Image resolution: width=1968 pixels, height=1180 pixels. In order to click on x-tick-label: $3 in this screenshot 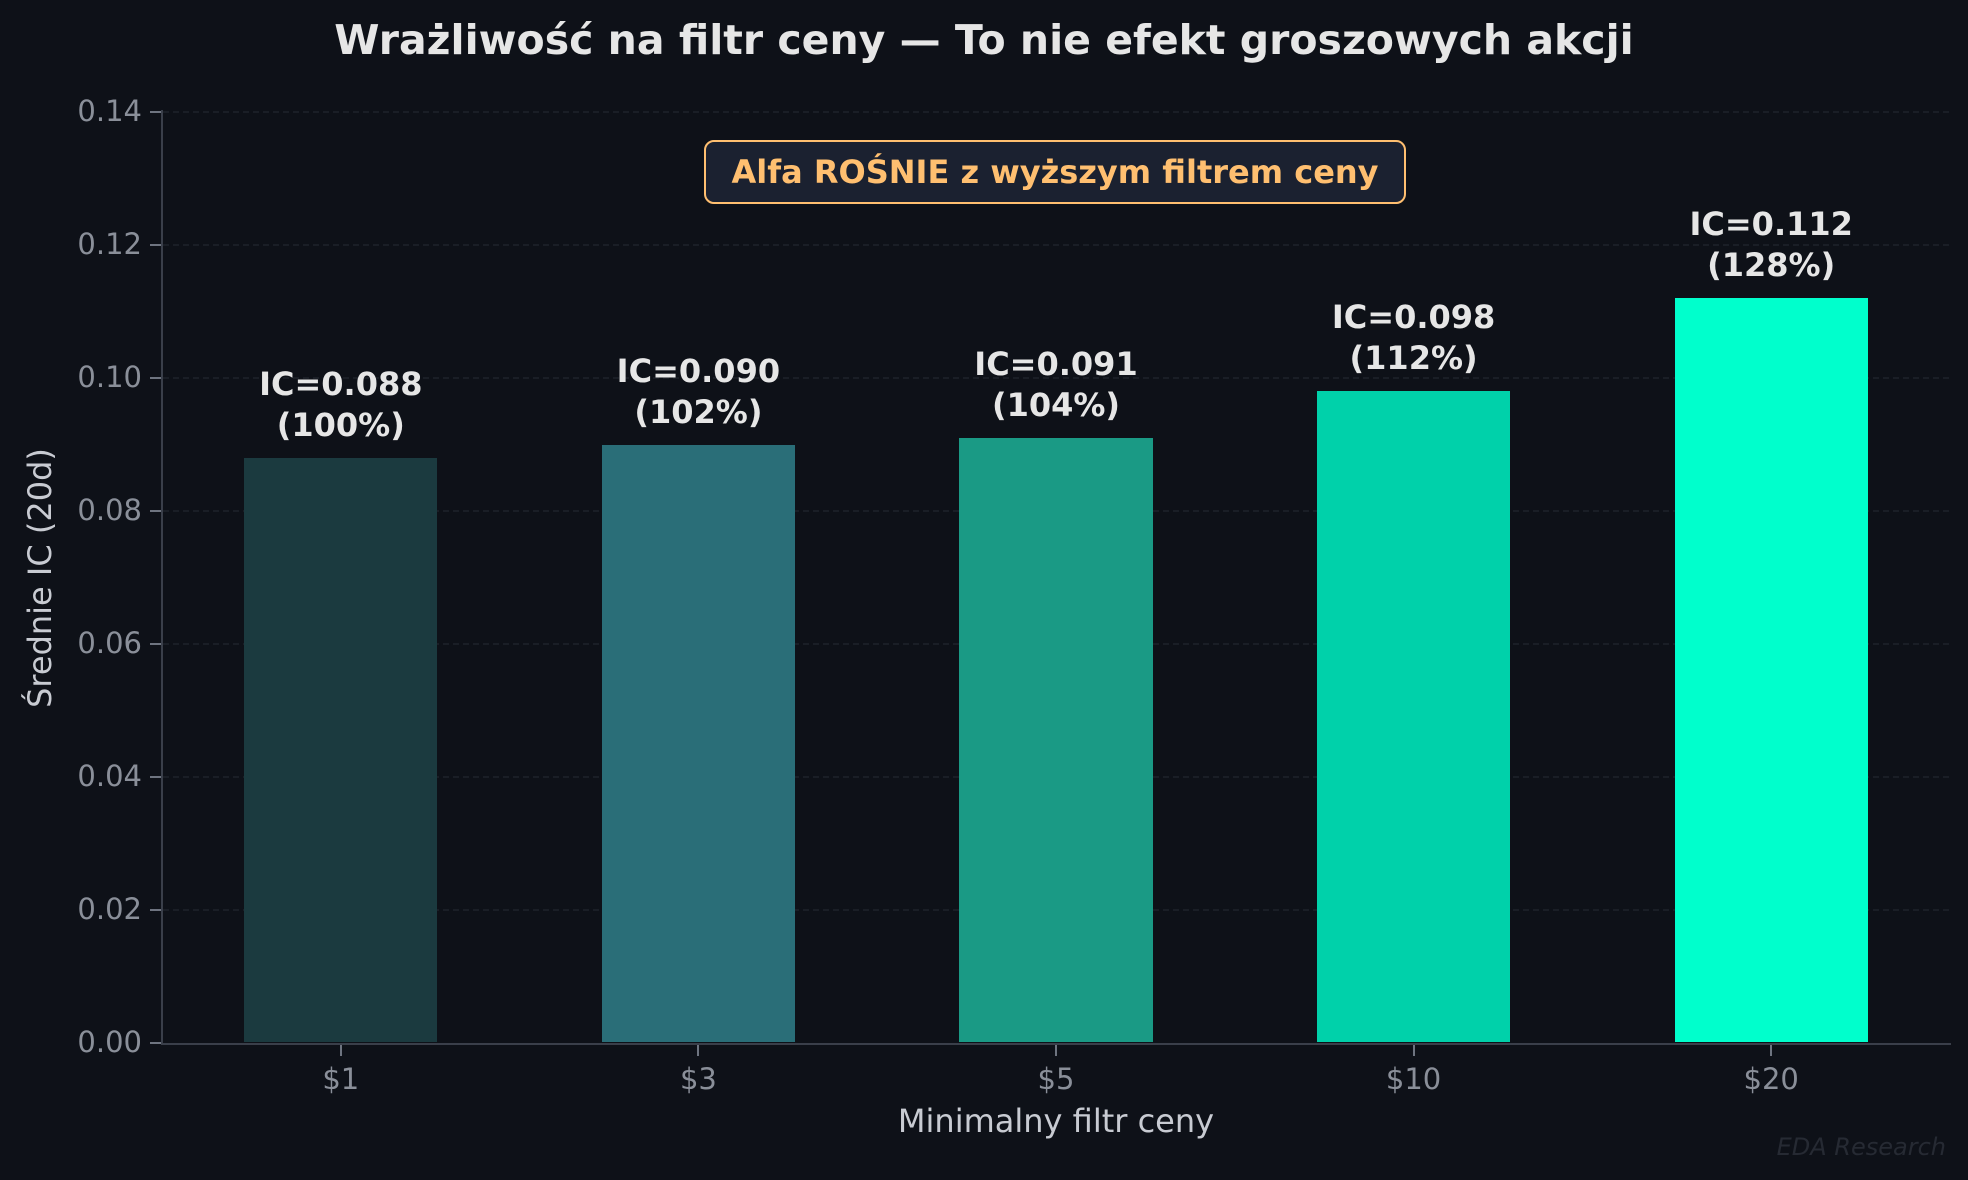, I will do `click(698, 1079)`.